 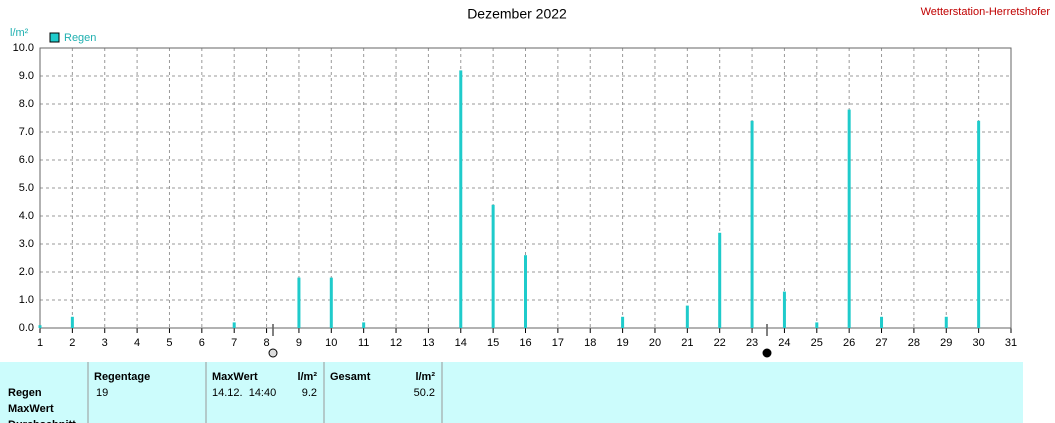 I want to click on x-tick-label: 4, so click(x=137, y=343).